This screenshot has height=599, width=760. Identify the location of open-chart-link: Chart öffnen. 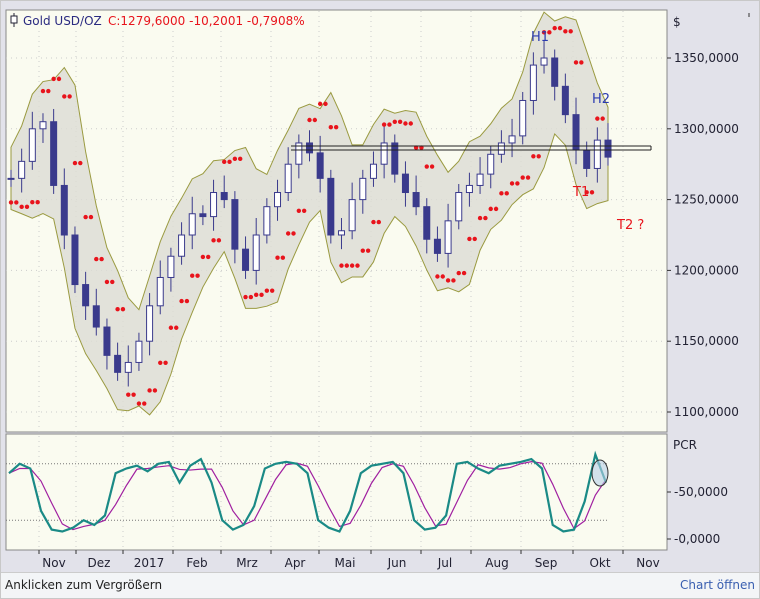
(717, 585).